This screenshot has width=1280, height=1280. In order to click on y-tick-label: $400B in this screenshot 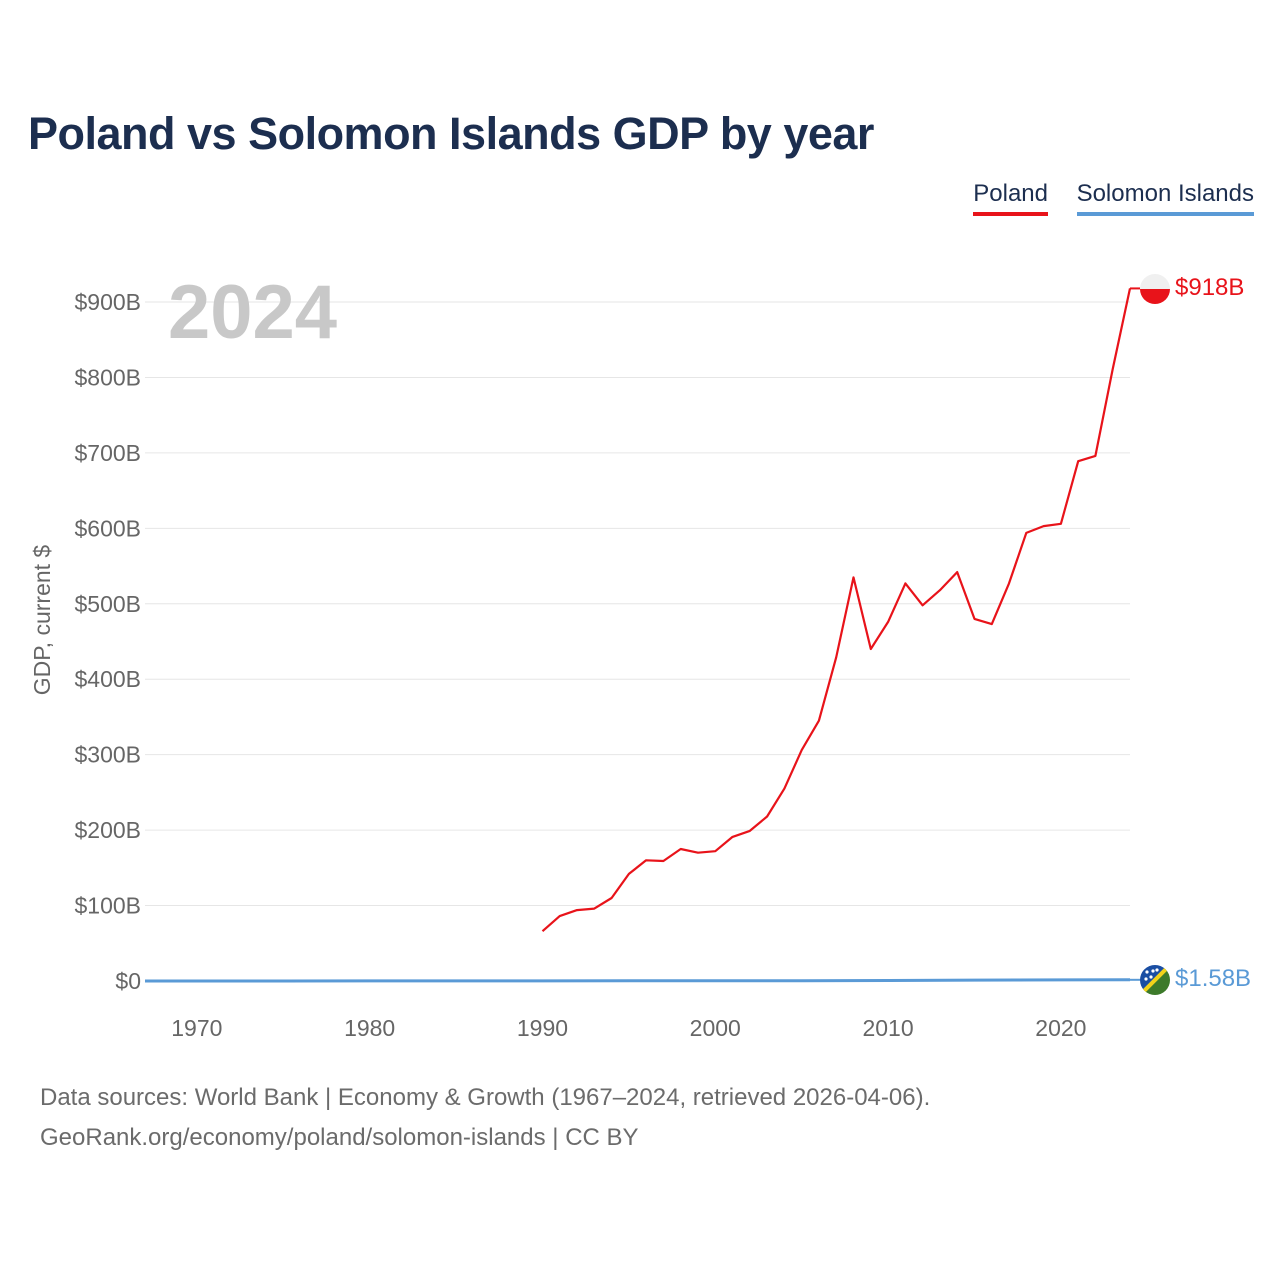, I will do `click(107, 679)`.